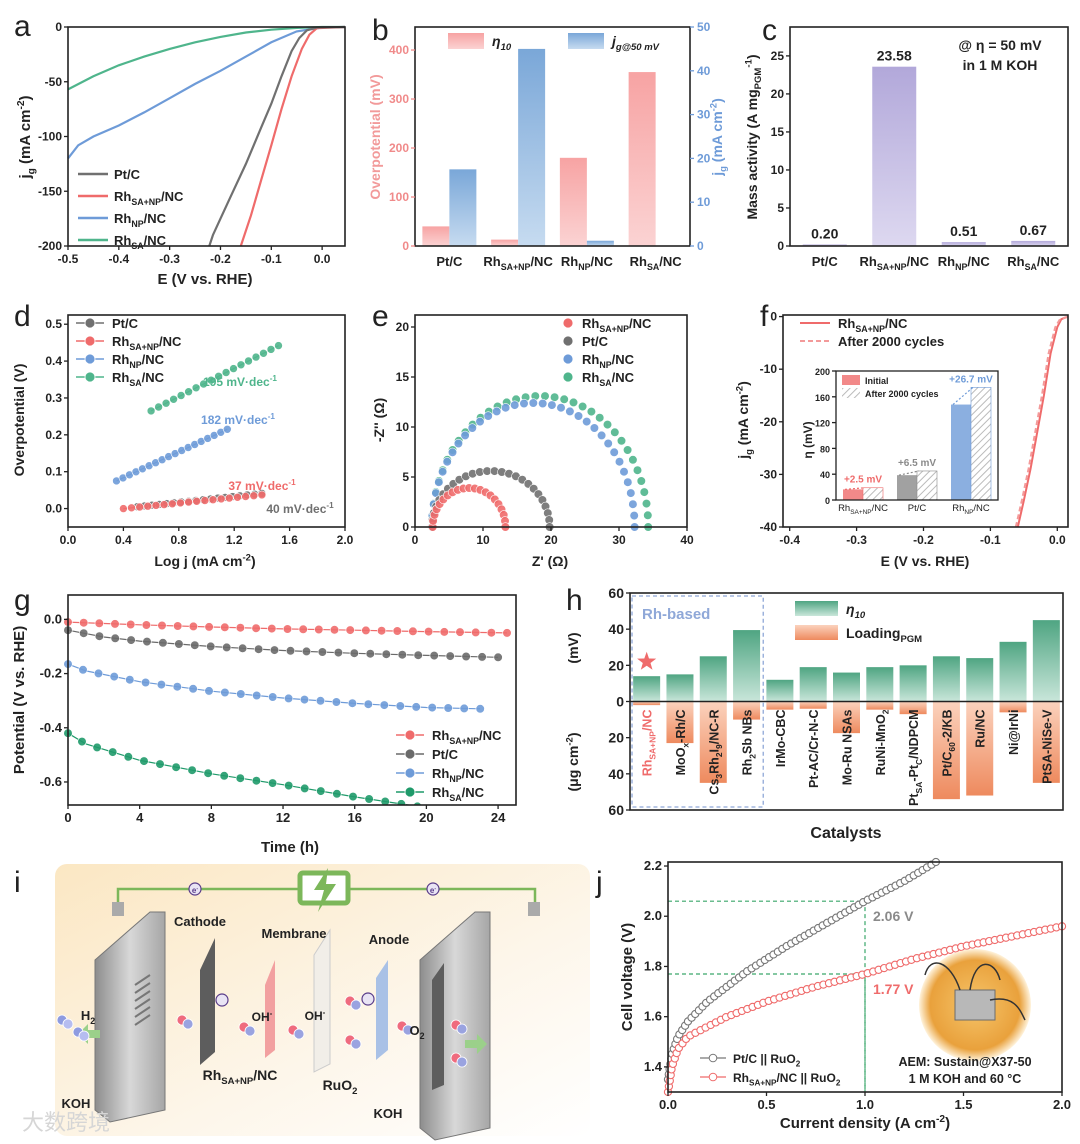 Image resolution: width=1080 pixels, height=1144 pixels. What do you see at coordinates (787, 1079) in the screenshot?
I see `legend-label: RhSA+NP/NC || RuO2` at bounding box center [787, 1079].